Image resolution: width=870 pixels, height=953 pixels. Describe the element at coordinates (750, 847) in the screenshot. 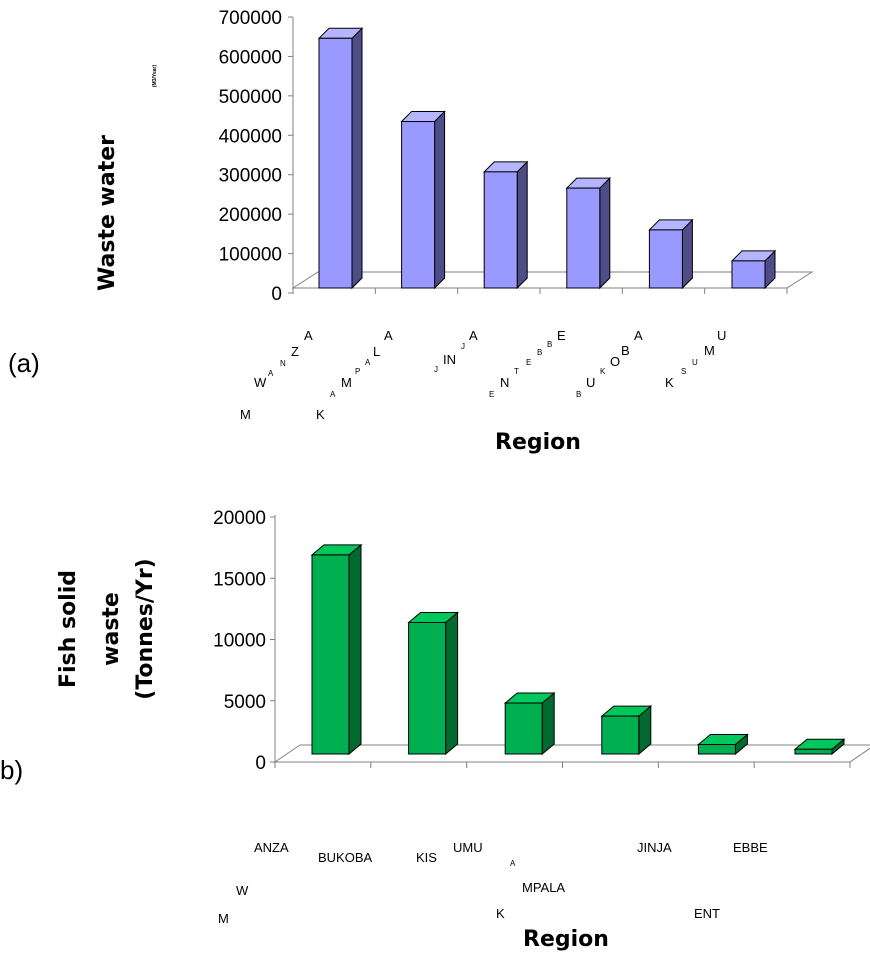

I see `chart-b-tick-glyph: EBBE` at that location.